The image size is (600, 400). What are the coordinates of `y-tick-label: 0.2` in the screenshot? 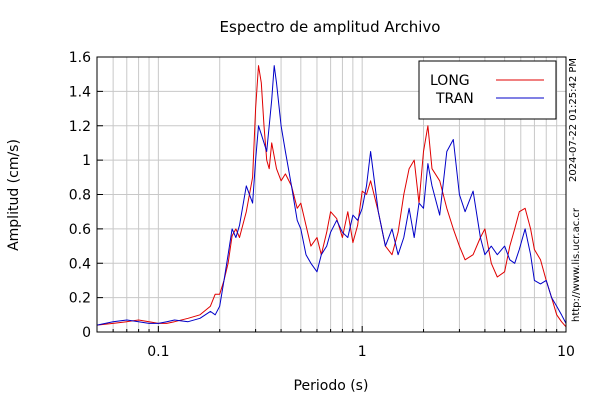 It's located at (80, 299).